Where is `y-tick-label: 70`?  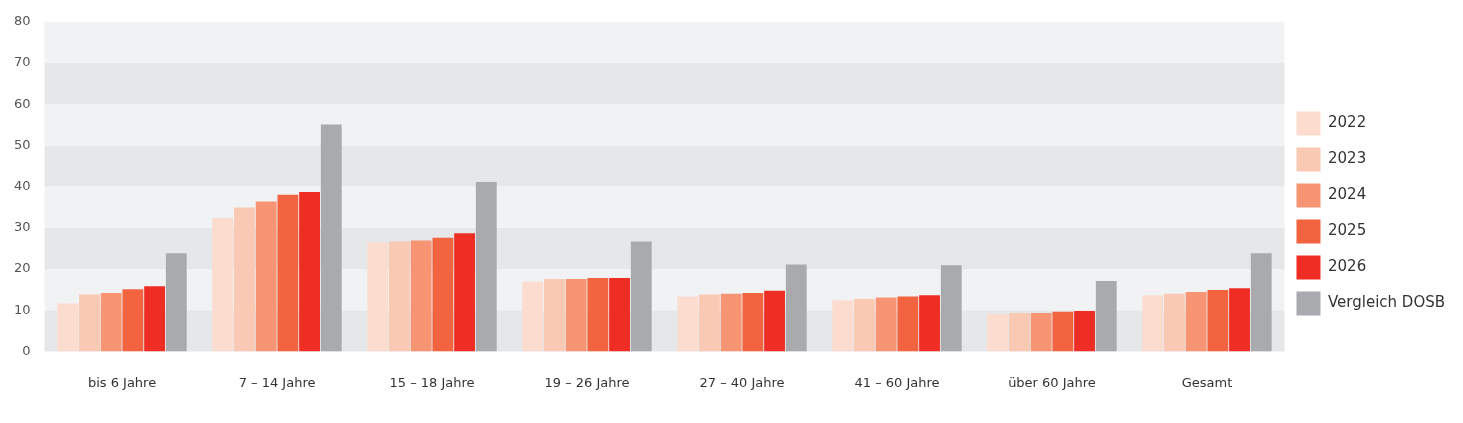 y-tick-label: 70 is located at coordinates (22, 62).